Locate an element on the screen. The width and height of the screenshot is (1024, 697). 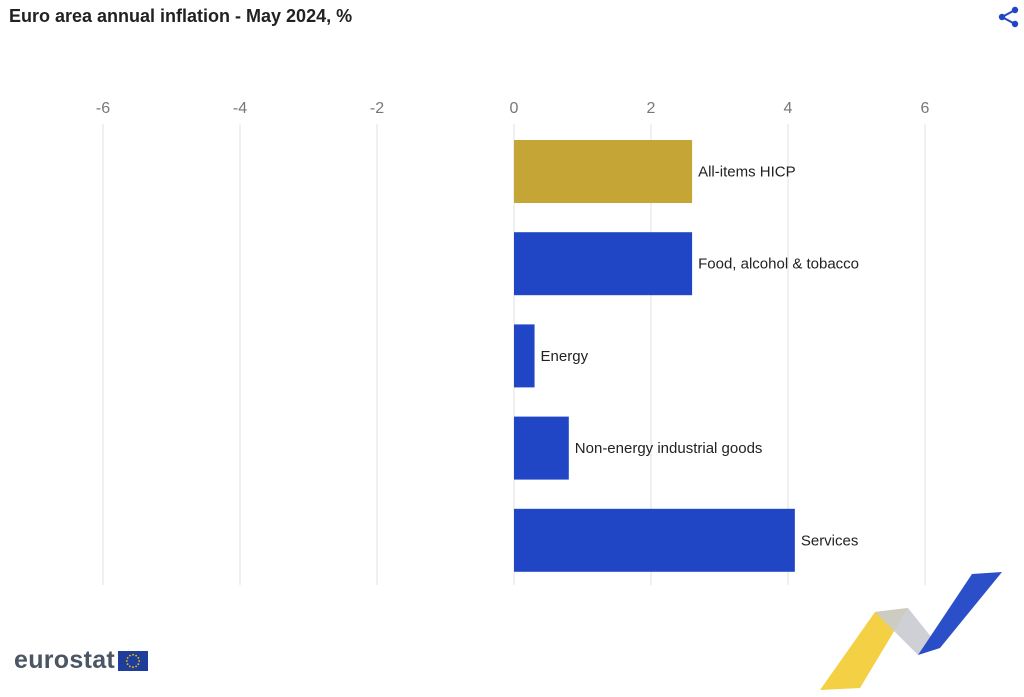
category-label: Energy is located at coordinates (565, 356).